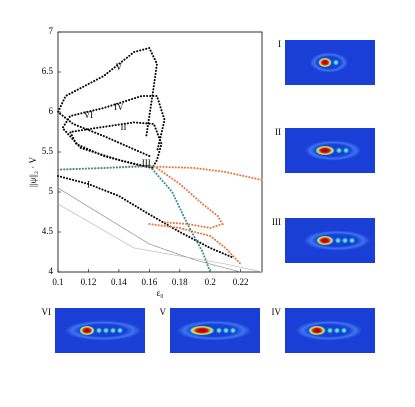  What do you see at coordinates (123, 127) in the screenshot?
I see `annotation: II` at bounding box center [123, 127].